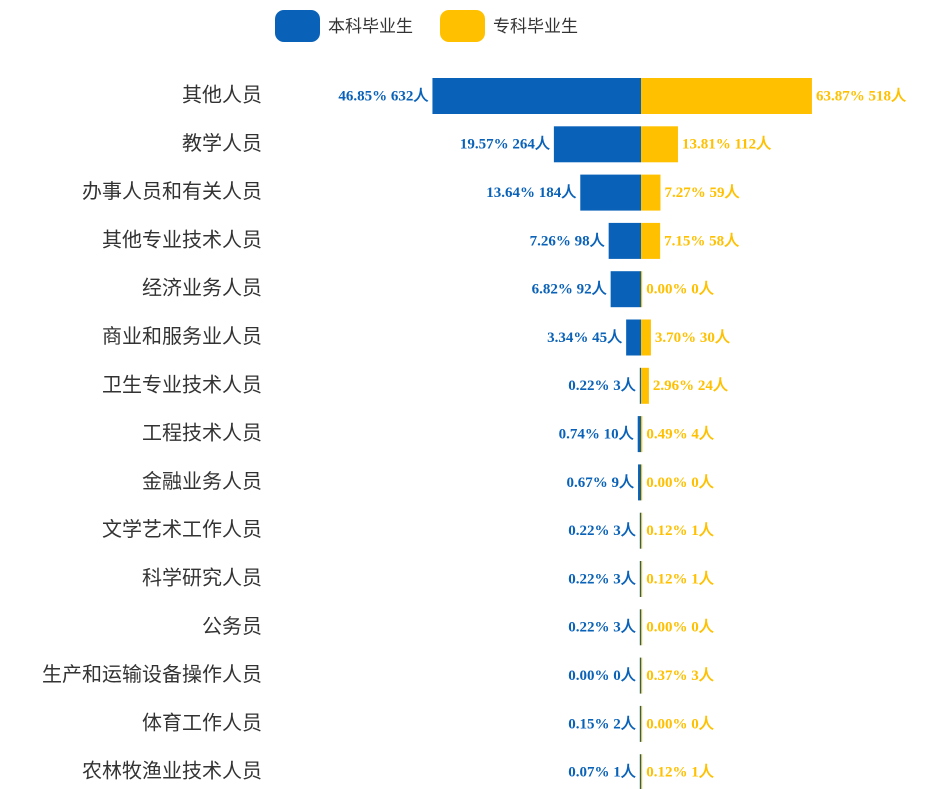  I want to click on data-label: 0.37% 3人, so click(680, 675).